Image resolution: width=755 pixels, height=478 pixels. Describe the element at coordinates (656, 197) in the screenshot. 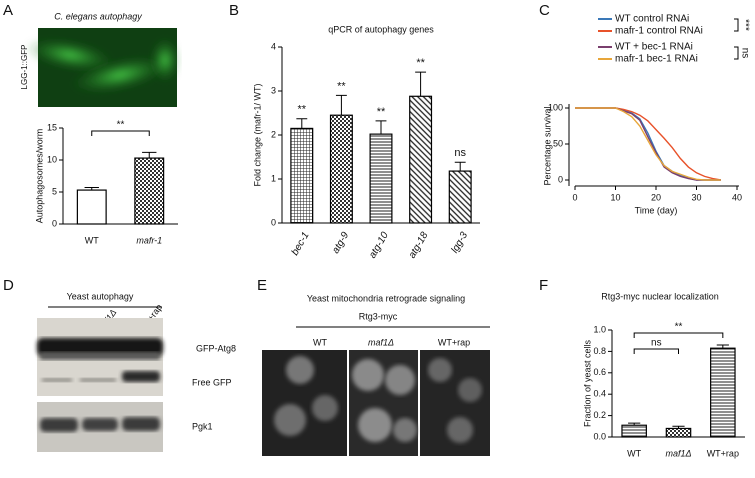

I see `x-tick-label: 20` at that location.